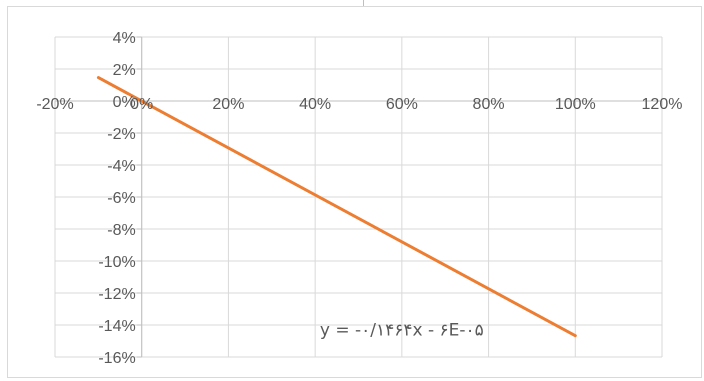 This screenshot has width=704, height=381. Describe the element at coordinates (121, 230) in the screenshot. I see `y-tick-label: -8%` at that location.